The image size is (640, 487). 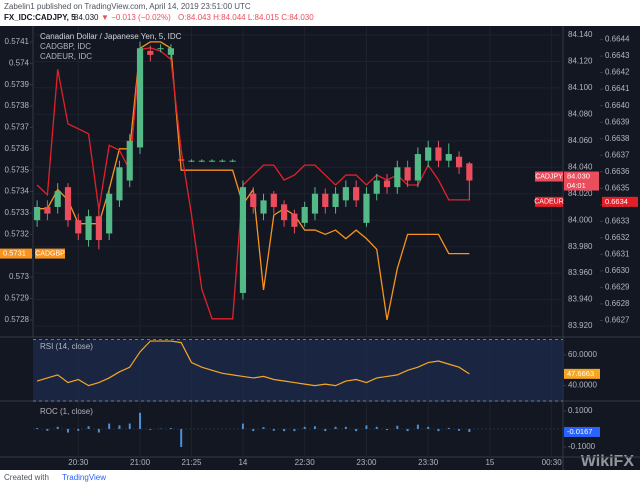 I want to click on y-tick-label: 84.040, so click(x=580, y=166).